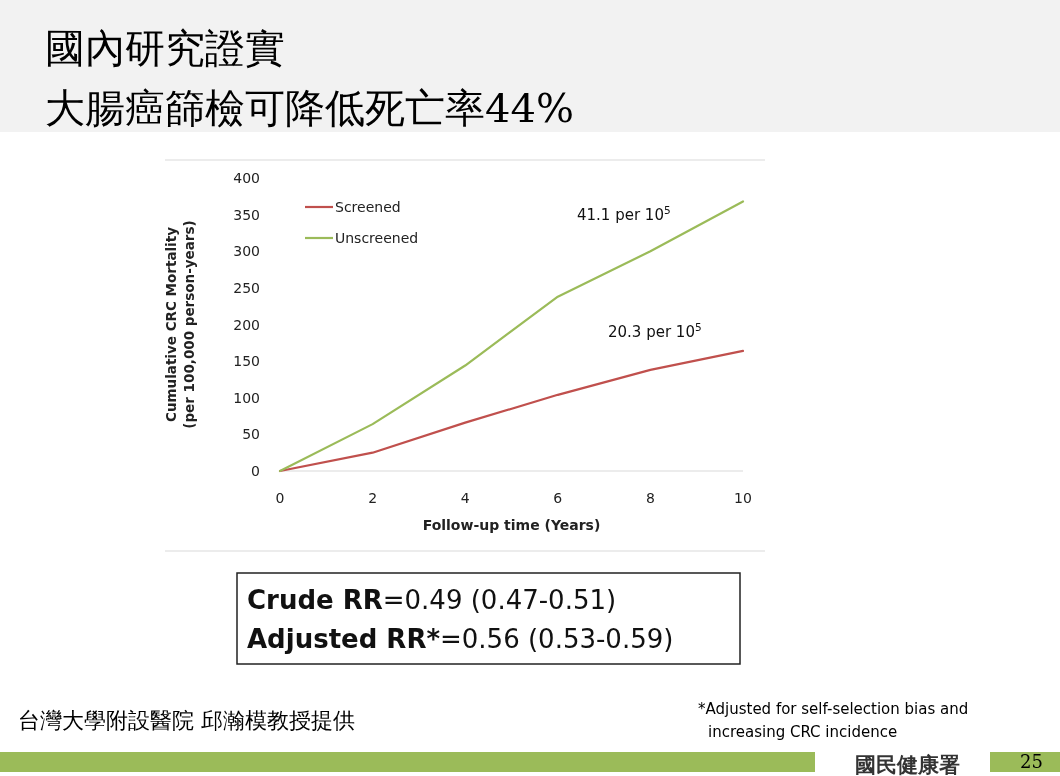  What do you see at coordinates (280, 498) in the screenshot?
I see `x-tick-label: 0` at bounding box center [280, 498].